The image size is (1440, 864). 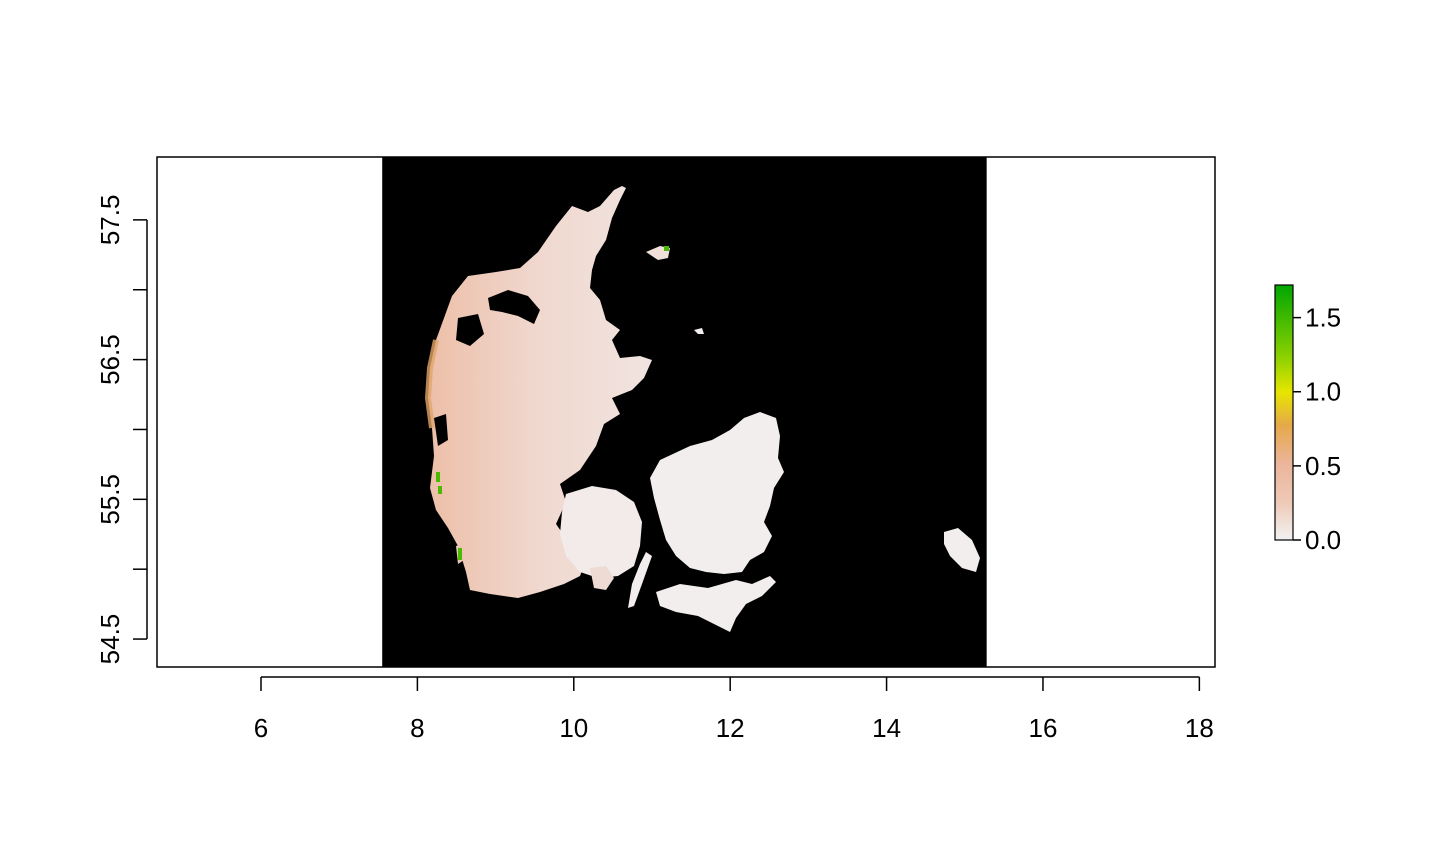 I want to click on color-legend: 0.0 0.5 1.0 1.5, so click(x=1307, y=419).